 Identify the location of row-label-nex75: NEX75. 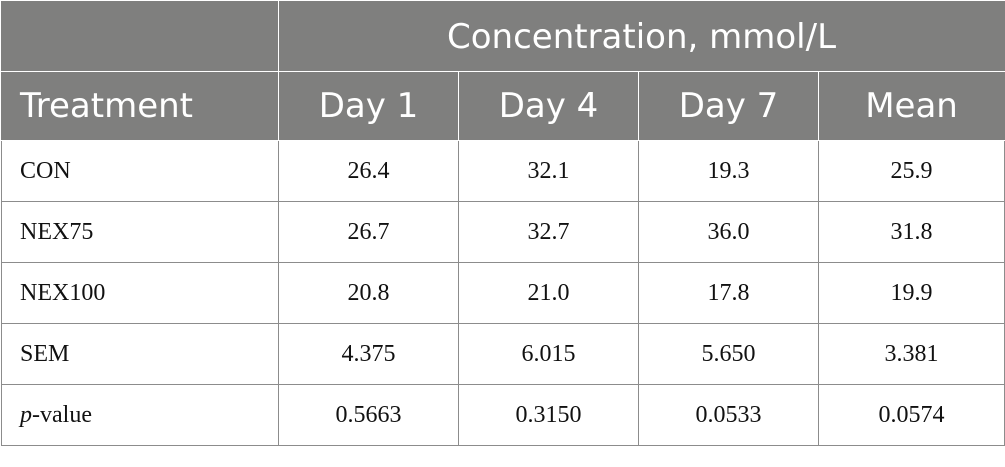
(140, 232).